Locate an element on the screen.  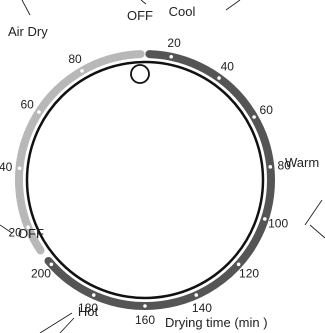
timed-tick-label-200: 200 is located at coordinates (41, 274).